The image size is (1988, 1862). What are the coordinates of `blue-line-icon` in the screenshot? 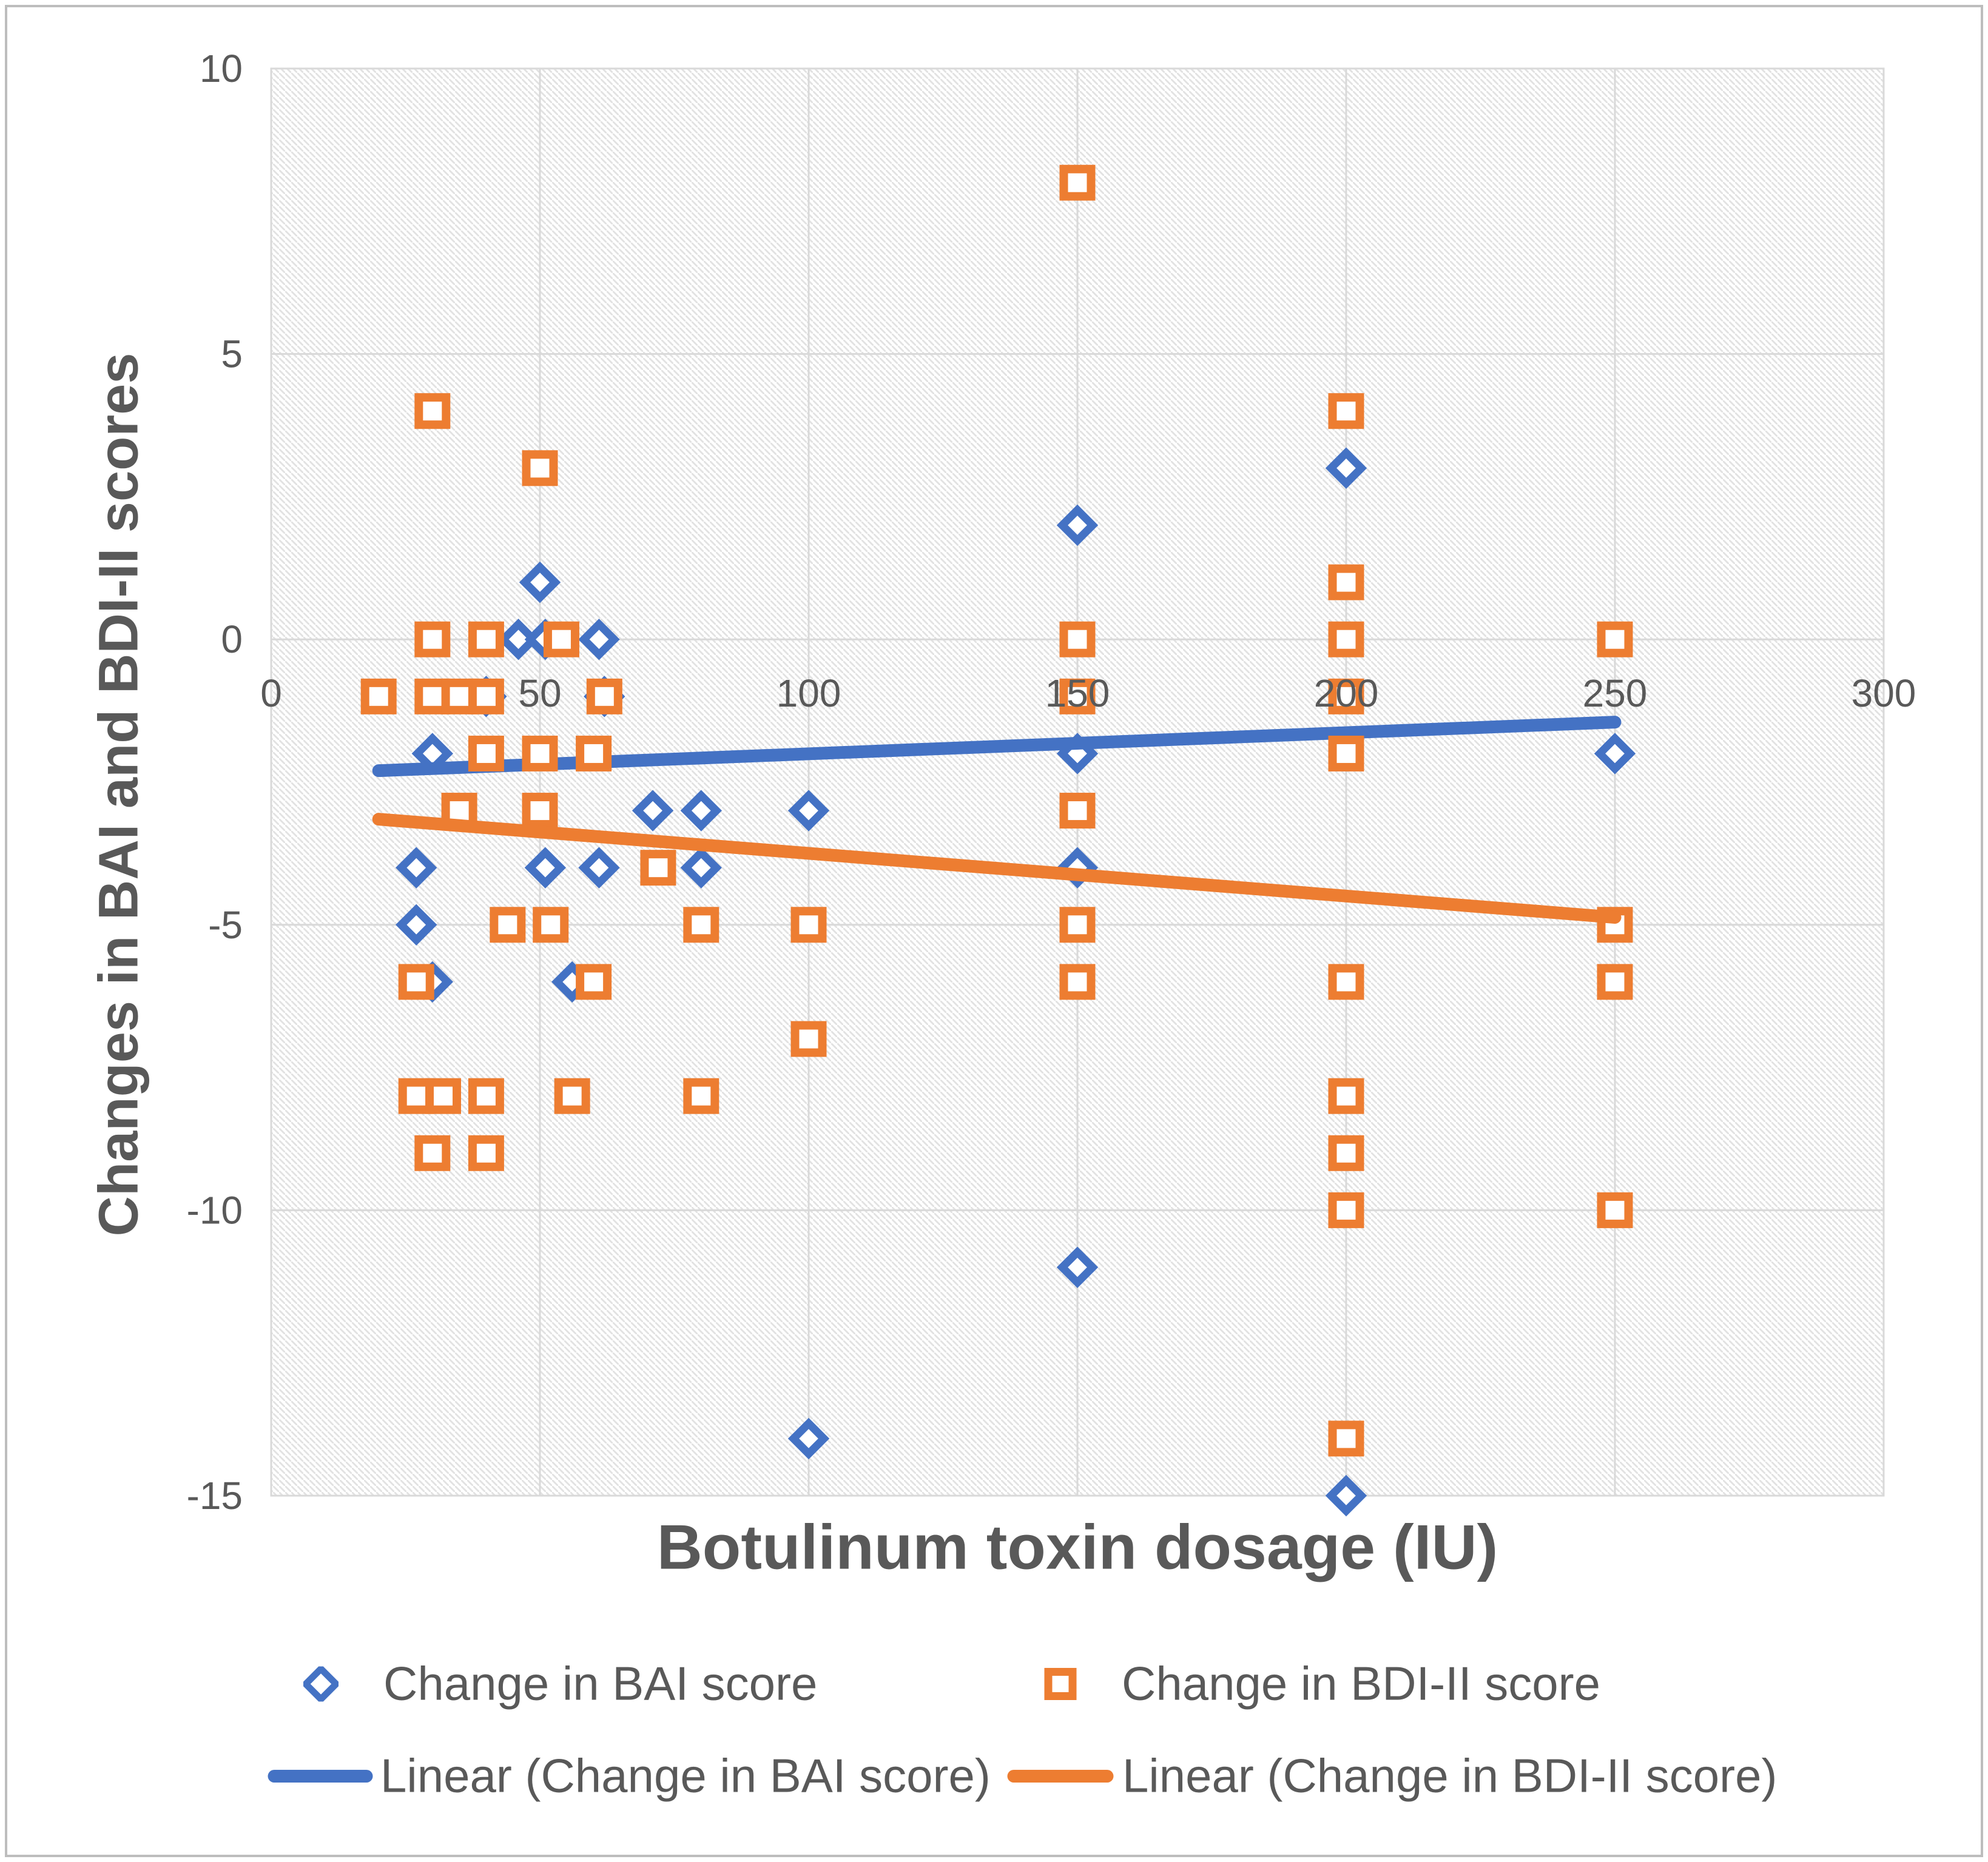 It's located at (320, 1776).